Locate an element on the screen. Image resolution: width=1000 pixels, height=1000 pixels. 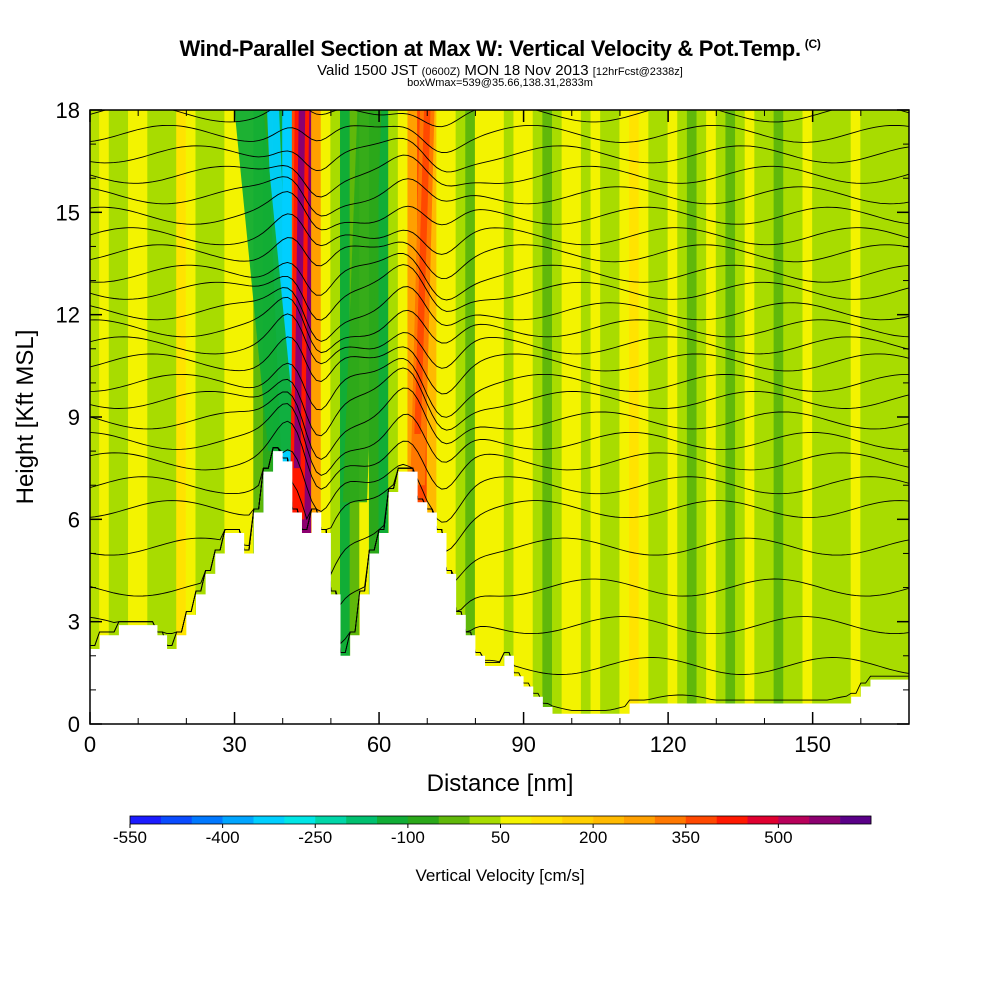
chart-subtitle-box: boxWmax=539@35.66,138.31,2833m is located at coordinates (500, 83).